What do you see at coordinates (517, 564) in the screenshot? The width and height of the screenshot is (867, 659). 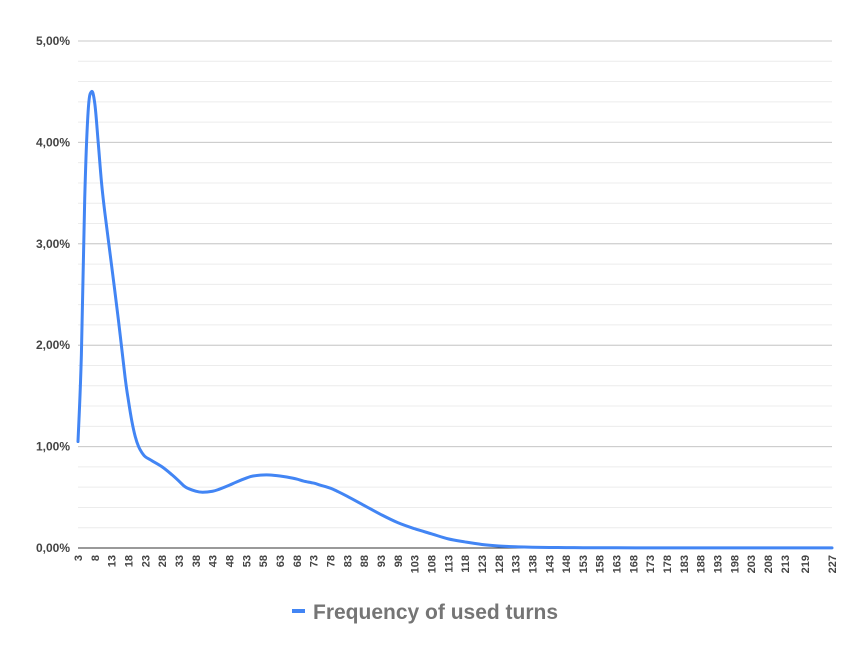 I see `x-tick-label: 133` at bounding box center [517, 564].